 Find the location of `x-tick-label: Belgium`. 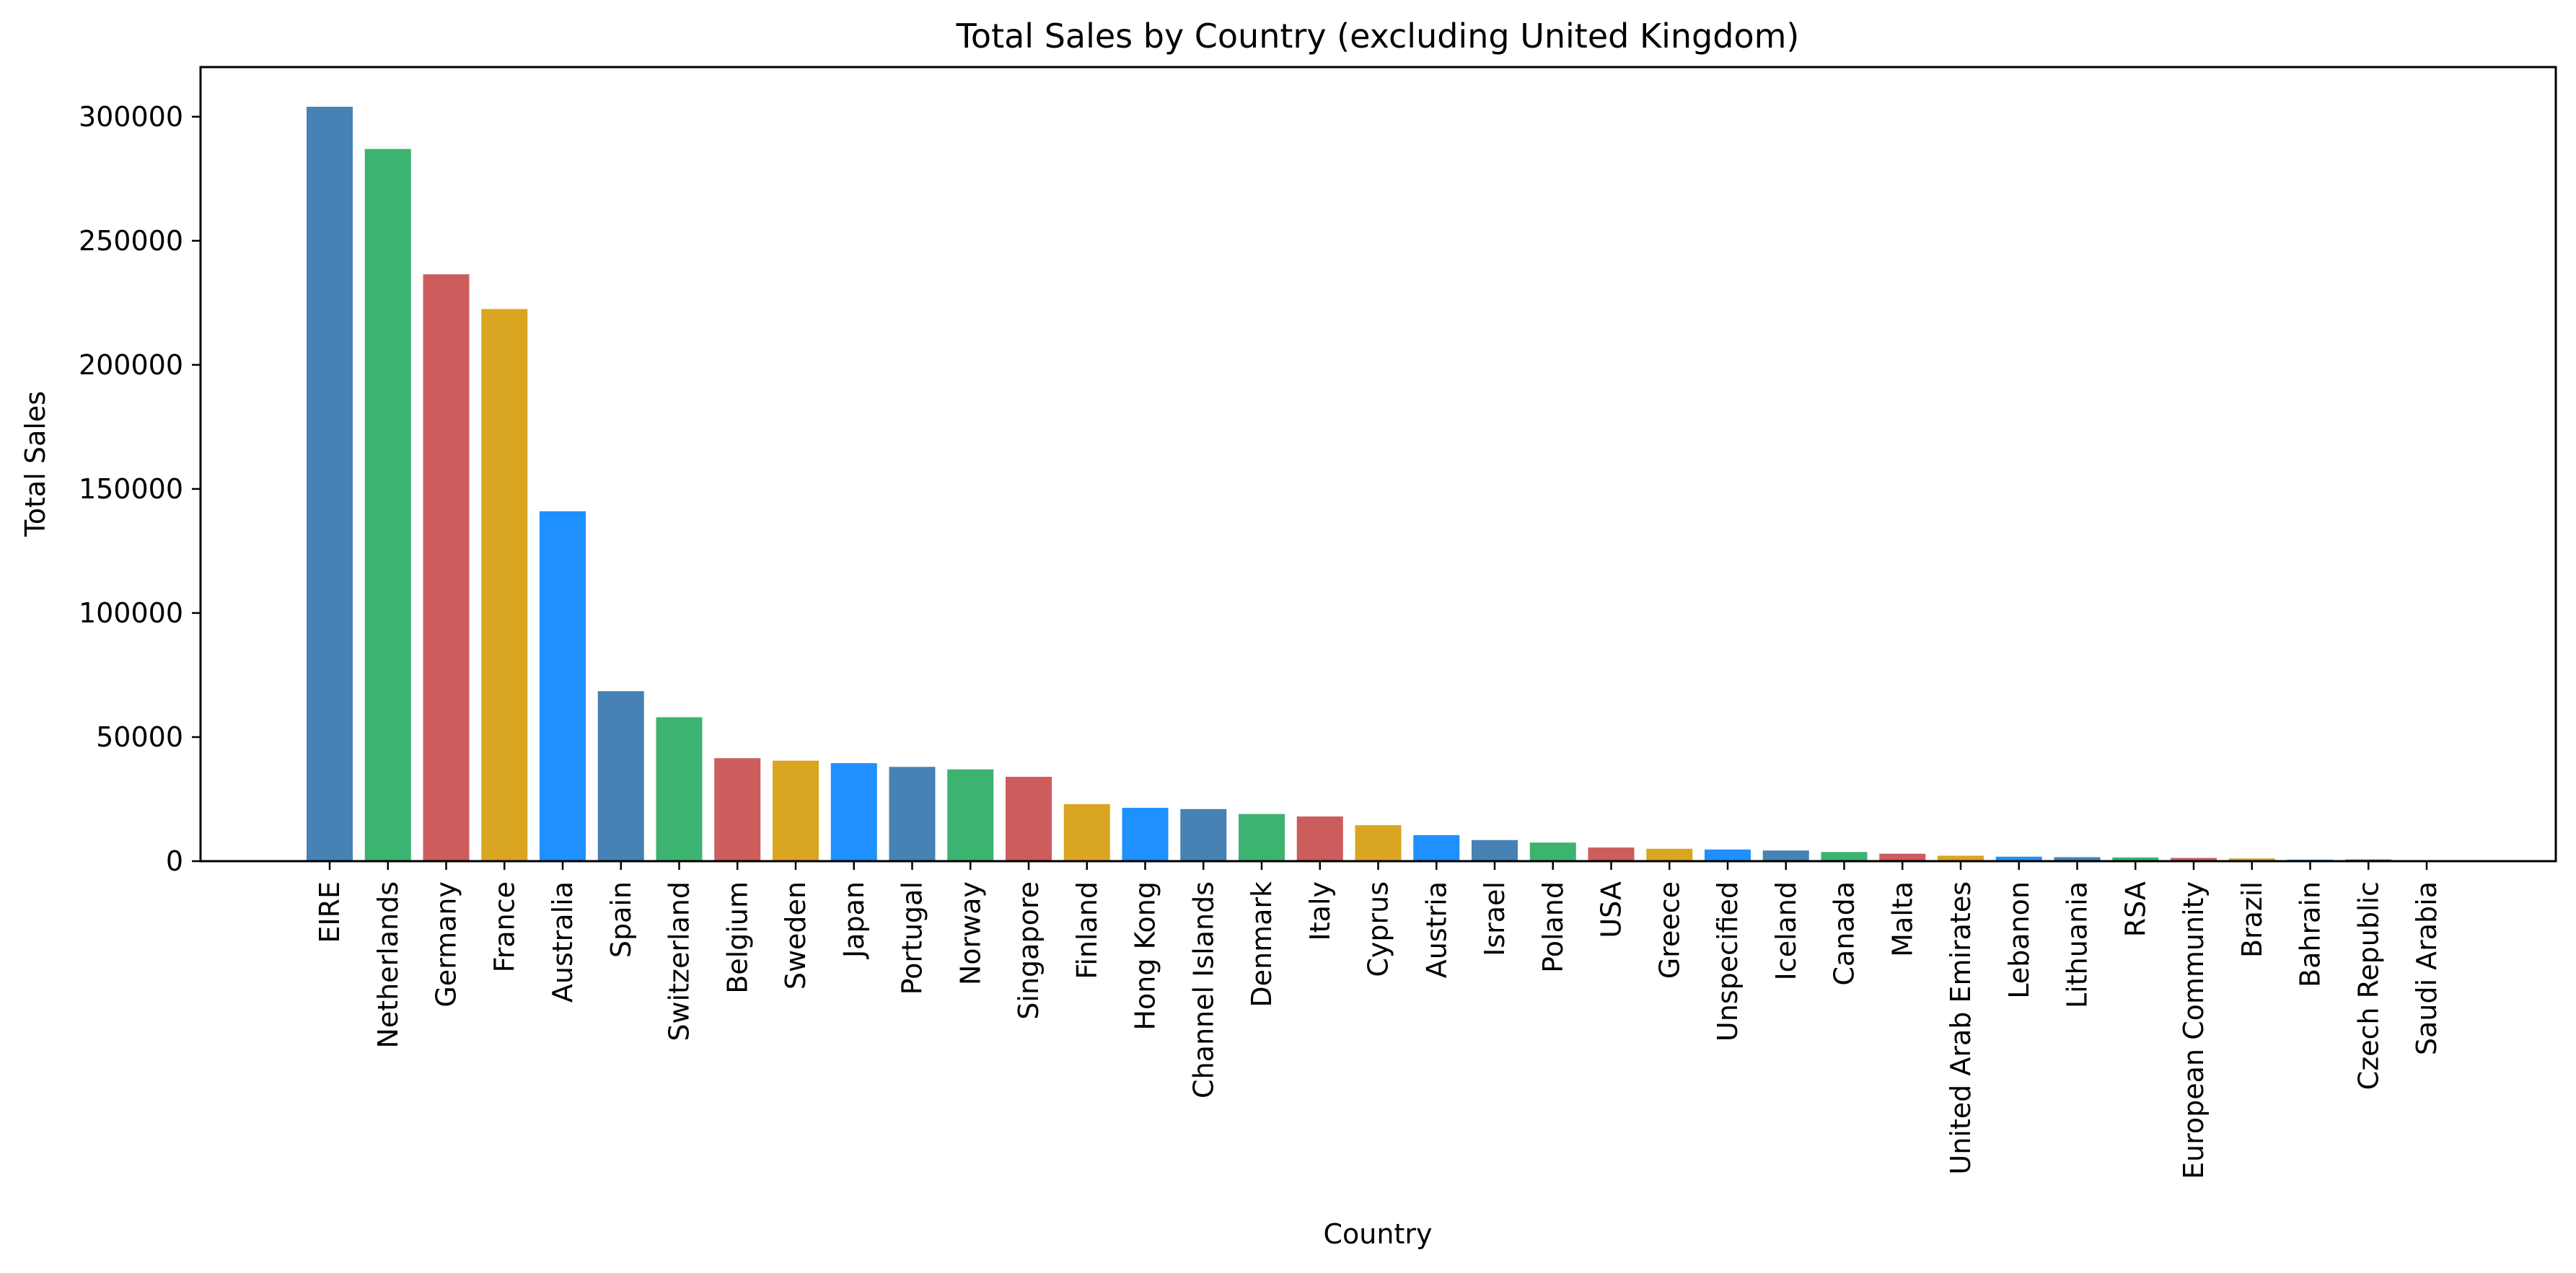

x-tick-label: Belgium is located at coordinates (737, 937).